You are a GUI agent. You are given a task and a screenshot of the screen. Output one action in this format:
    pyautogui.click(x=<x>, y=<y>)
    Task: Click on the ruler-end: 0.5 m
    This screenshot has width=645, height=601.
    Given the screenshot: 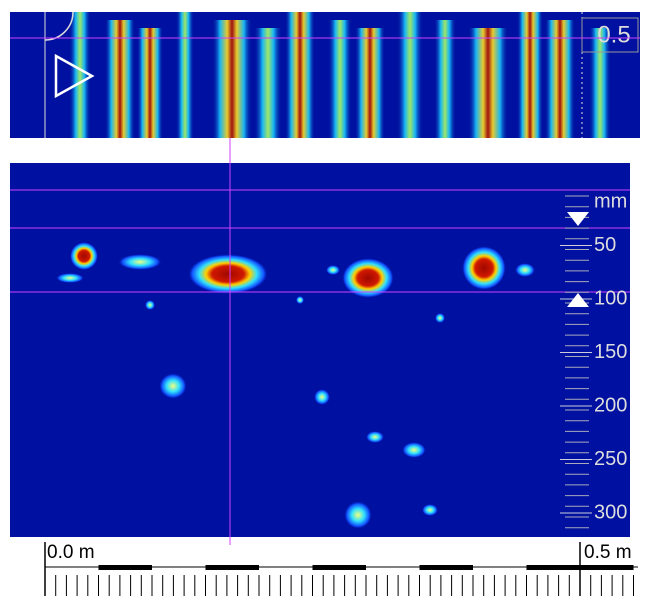 What is the action you would take?
    pyautogui.click(x=608, y=552)
    